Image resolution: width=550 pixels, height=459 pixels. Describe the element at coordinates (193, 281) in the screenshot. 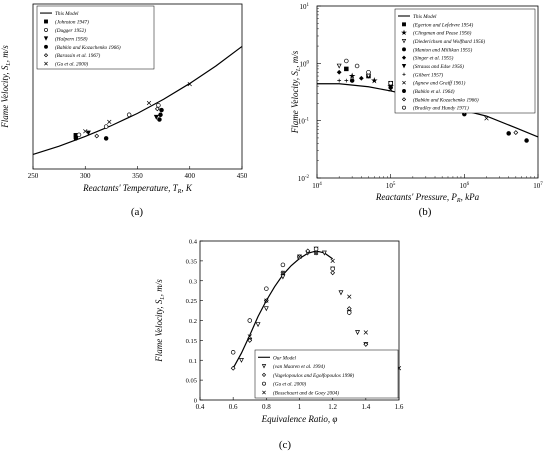

I see `y-tick-label: 0.3` at that location.